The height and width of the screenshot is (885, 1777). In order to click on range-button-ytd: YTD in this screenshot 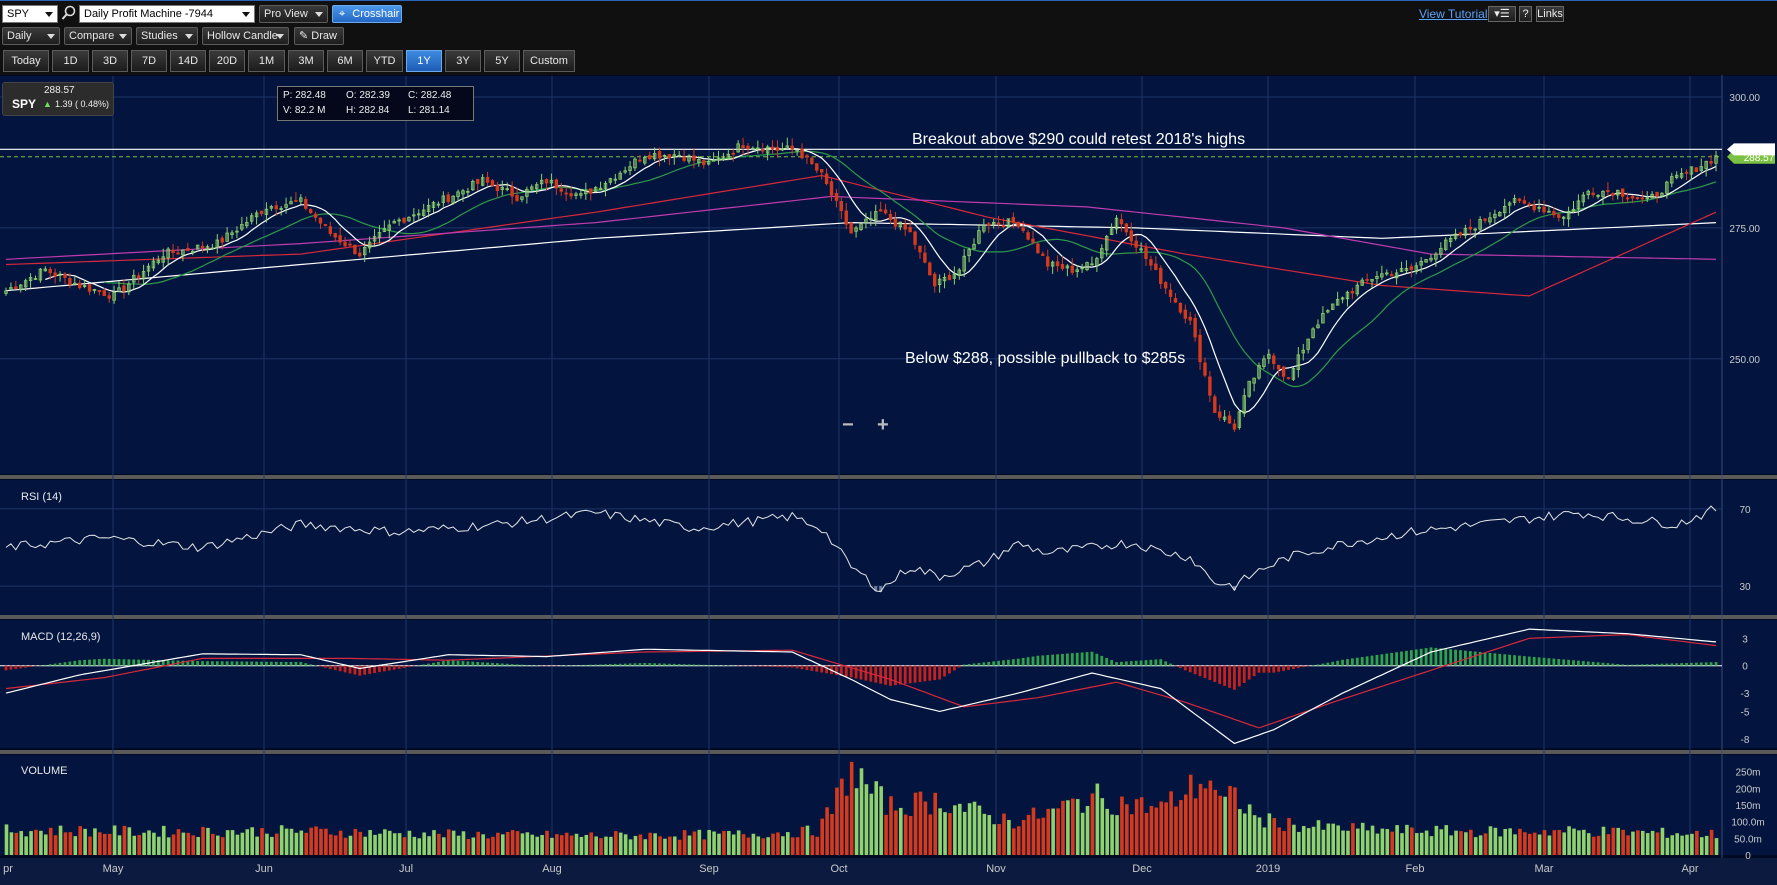, I will do `click(384, 61)`.